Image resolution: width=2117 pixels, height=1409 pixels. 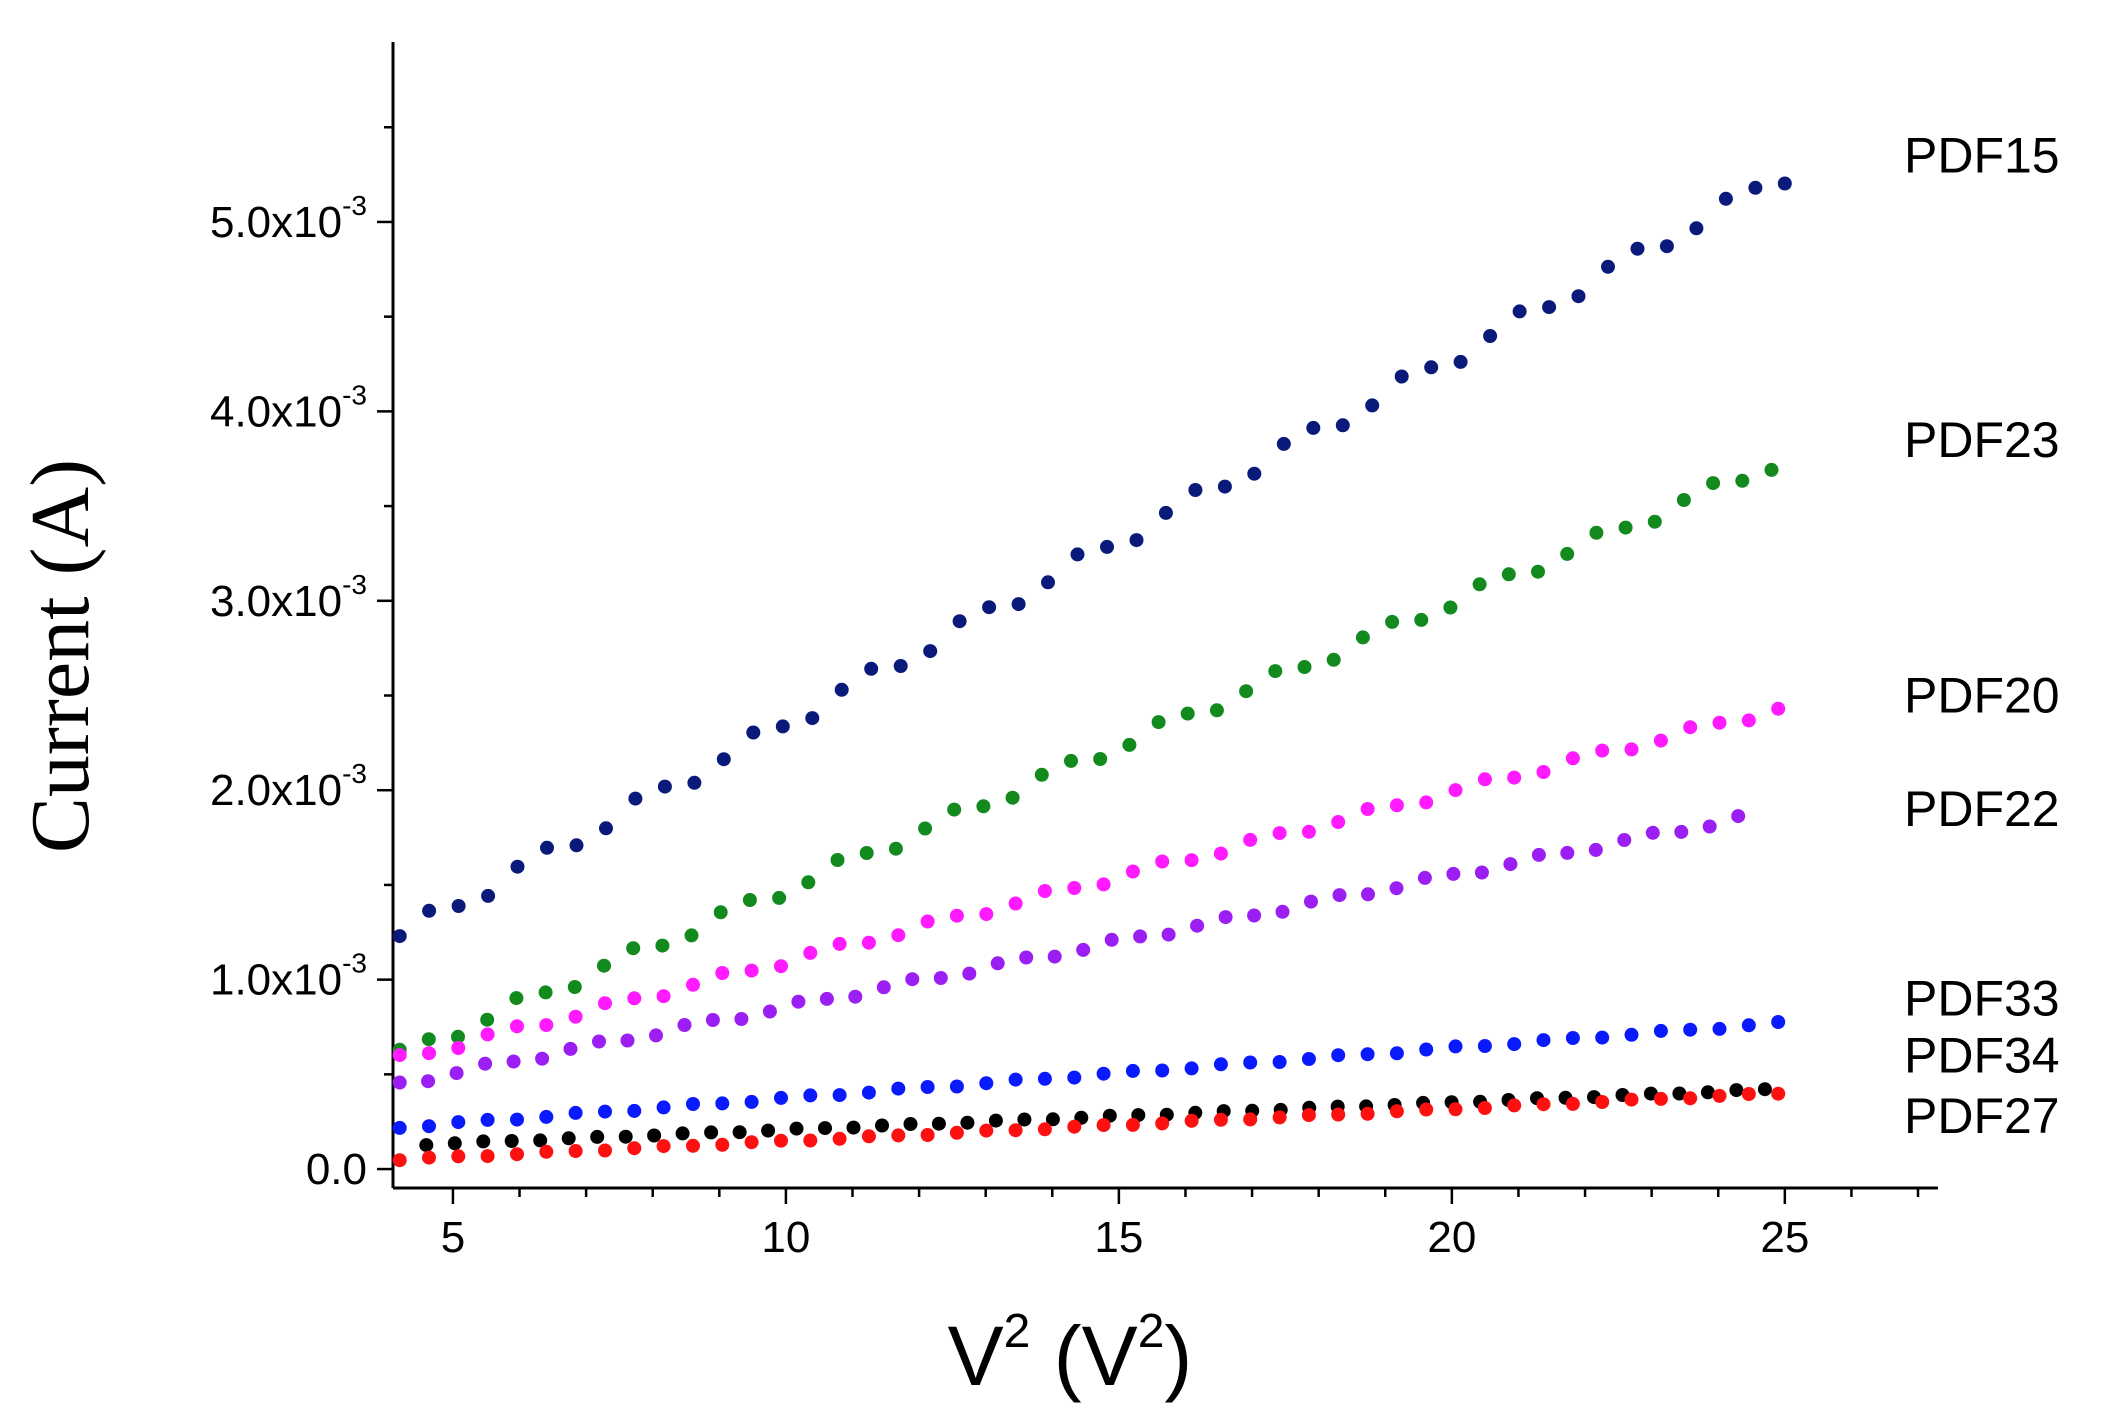 I want to click on y-tick-label: 0.0, so click(x=336, y=1169).